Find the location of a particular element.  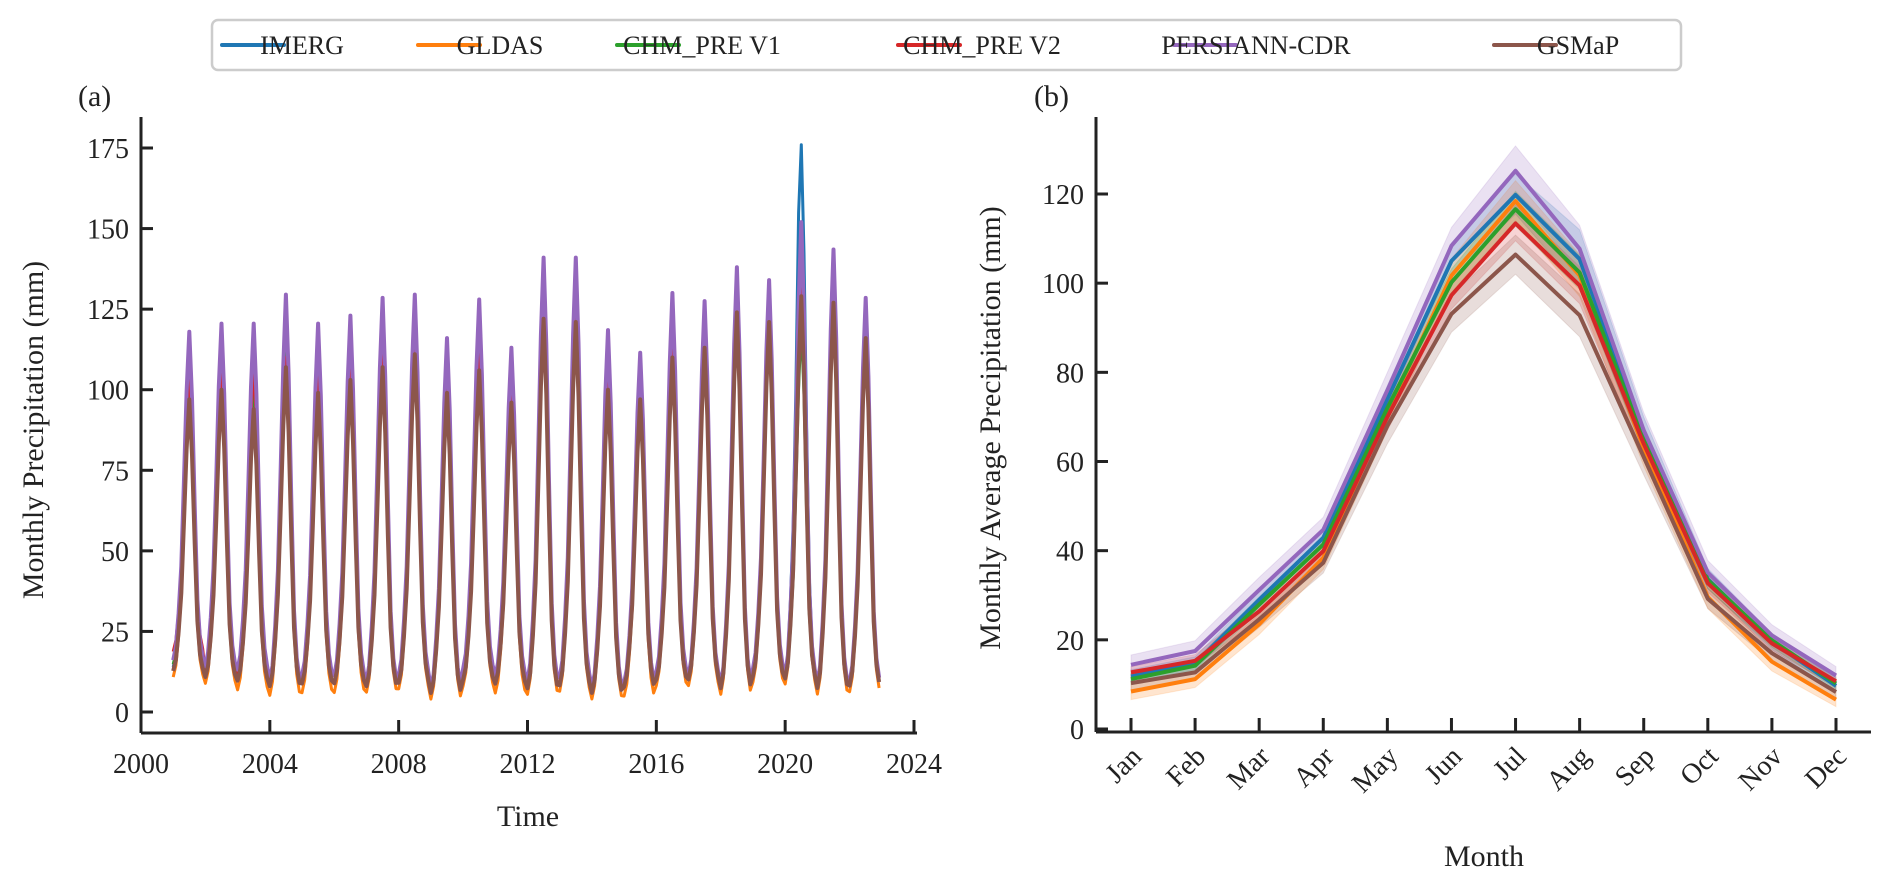

legend-item: CHM_PRE V1 is located at coordinates (698, 45).